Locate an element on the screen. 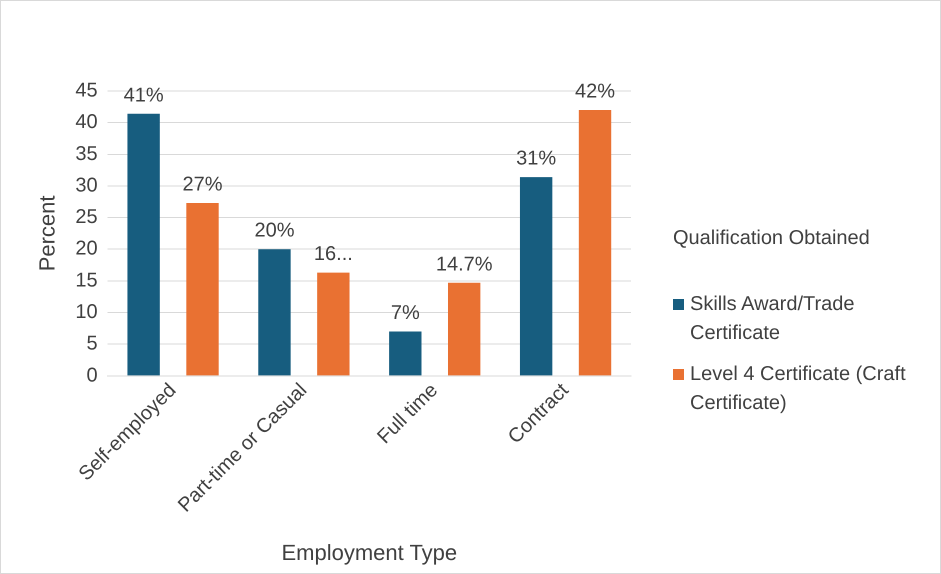 The image size is (941, 574). data-label: 20% is located at coordinates (274, 231).